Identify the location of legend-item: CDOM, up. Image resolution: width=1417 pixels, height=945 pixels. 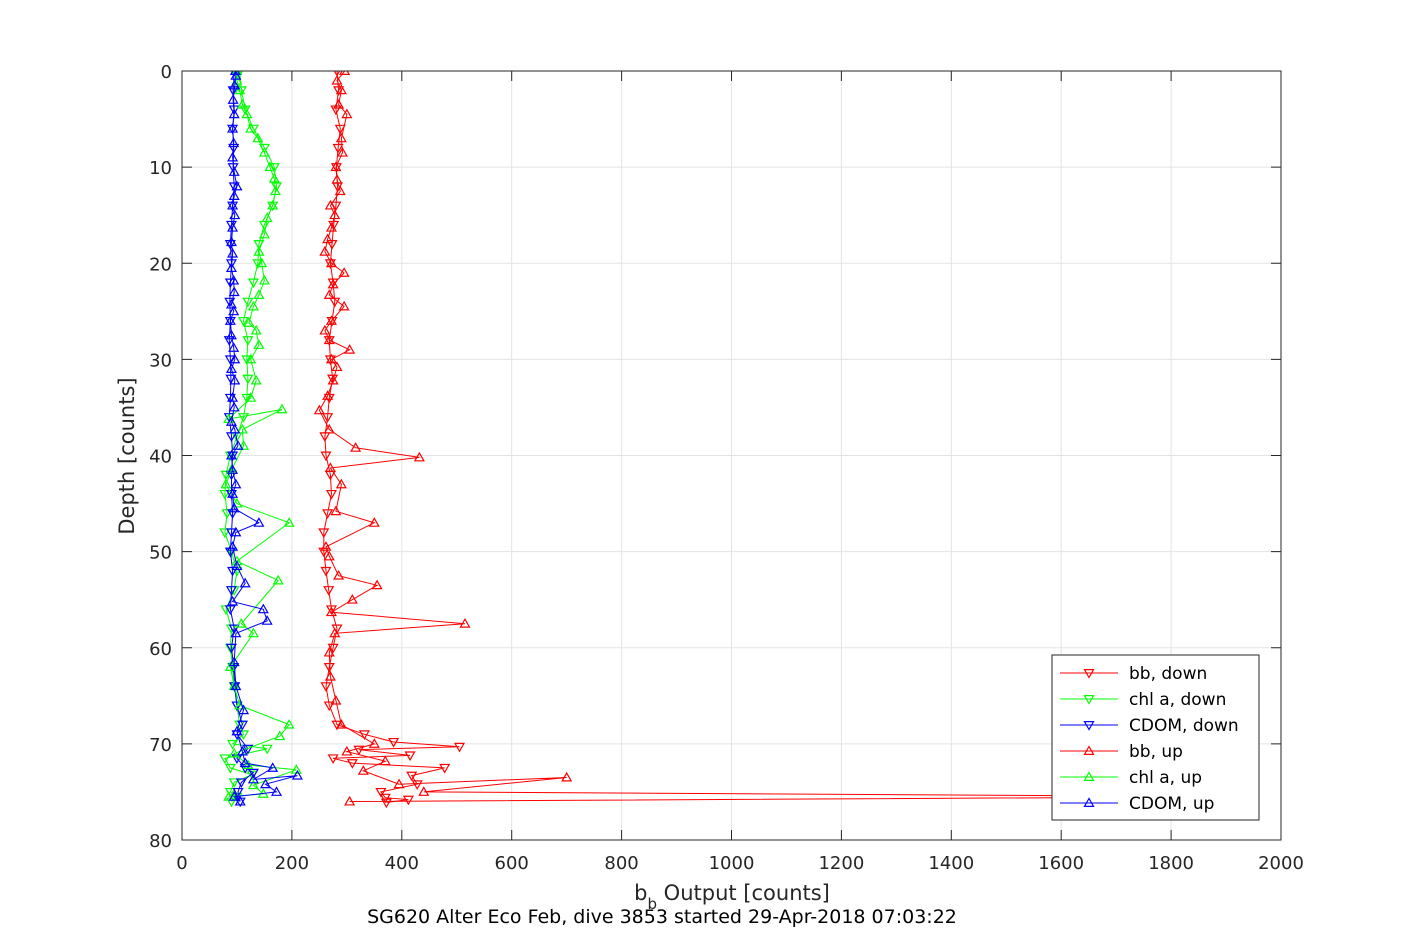
(1137, 804).